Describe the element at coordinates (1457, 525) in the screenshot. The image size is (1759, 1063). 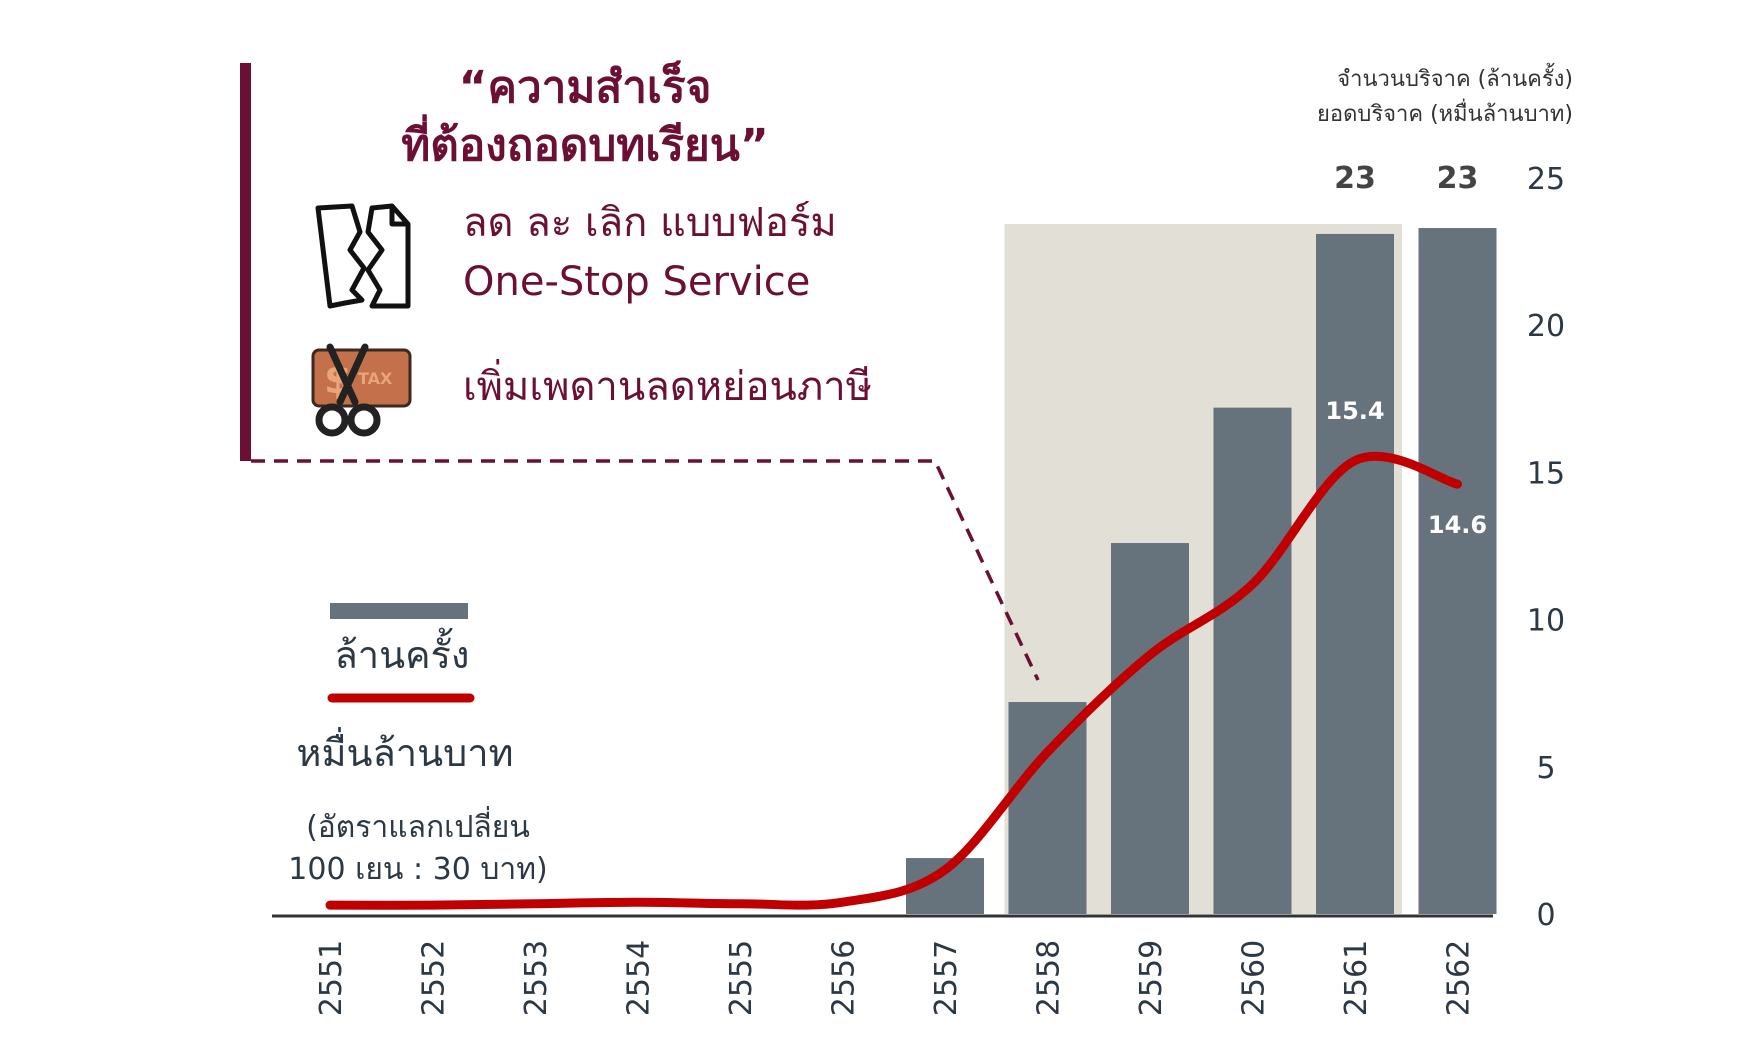
I see `line-value-label: 14.6` at that location.